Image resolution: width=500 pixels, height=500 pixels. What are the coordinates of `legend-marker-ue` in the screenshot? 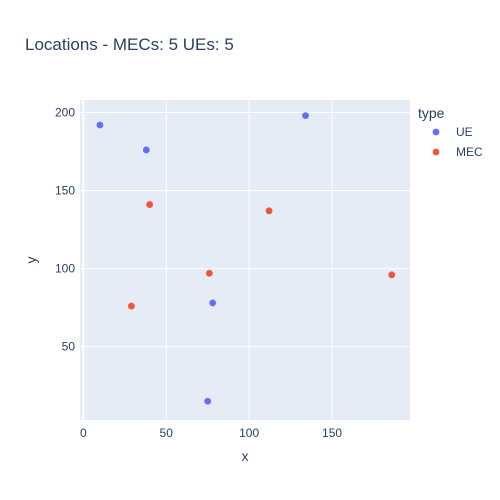 It's located at (436, 132).